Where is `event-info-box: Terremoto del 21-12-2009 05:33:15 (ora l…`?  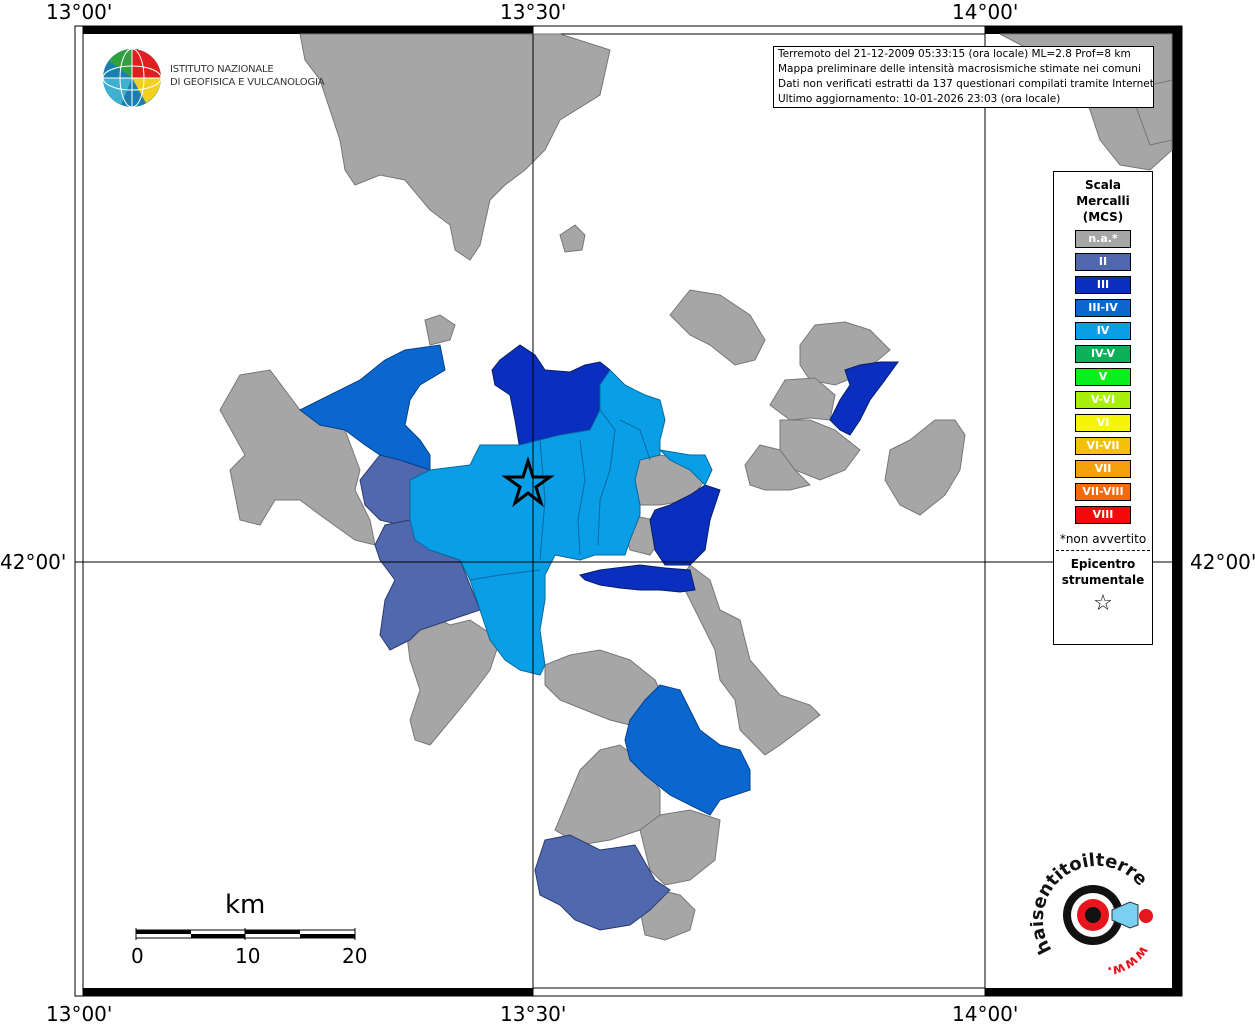 event-info-box: Terremoto del 21-12-2009 05:33:15 (ora l… is located at coordinates (963, 77).